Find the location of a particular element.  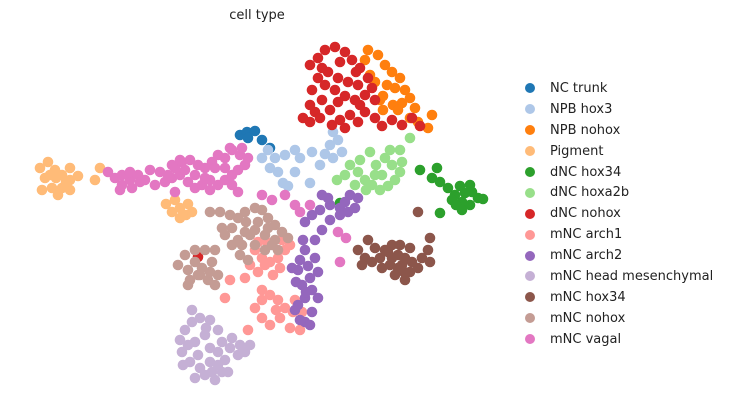

legend-item: mNC arch2 is located at coordinates (619, 255).